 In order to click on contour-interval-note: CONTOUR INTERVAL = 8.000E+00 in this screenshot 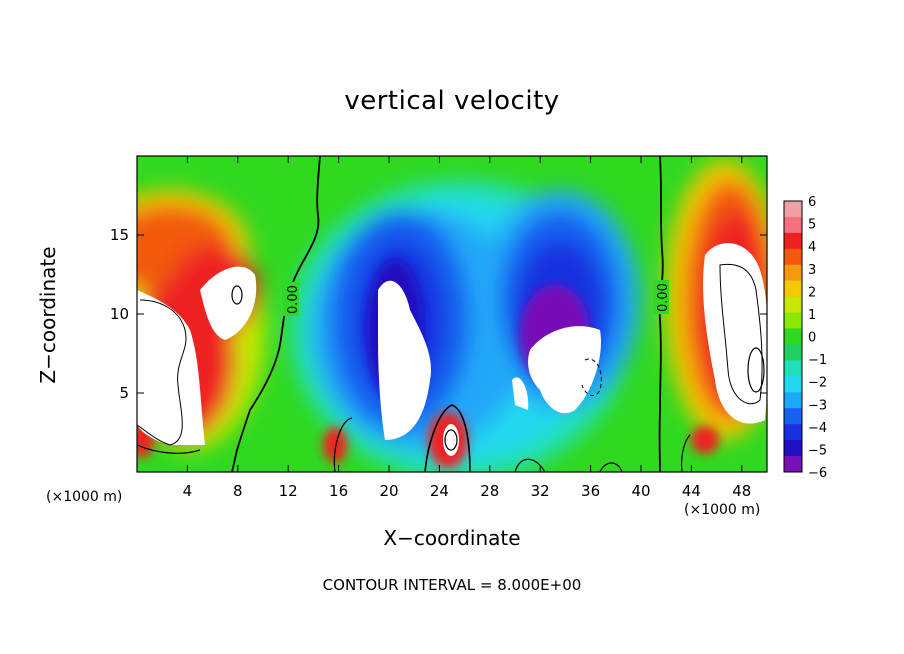, I will do `click(452, 585)`.